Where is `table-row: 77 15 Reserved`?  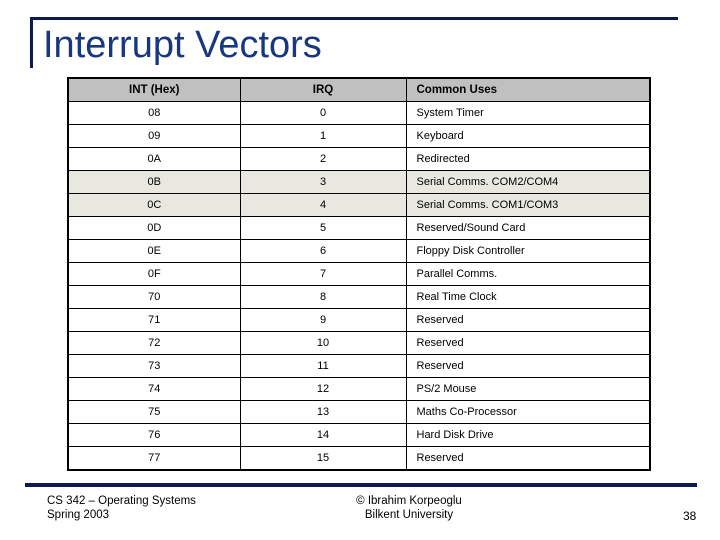
table-row: 77 15 Reserved is located at coordinates (359, 458).